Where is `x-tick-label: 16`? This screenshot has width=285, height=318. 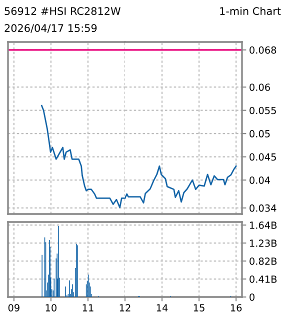 x-tick-label: 16 is located at coordinates (236, 308).